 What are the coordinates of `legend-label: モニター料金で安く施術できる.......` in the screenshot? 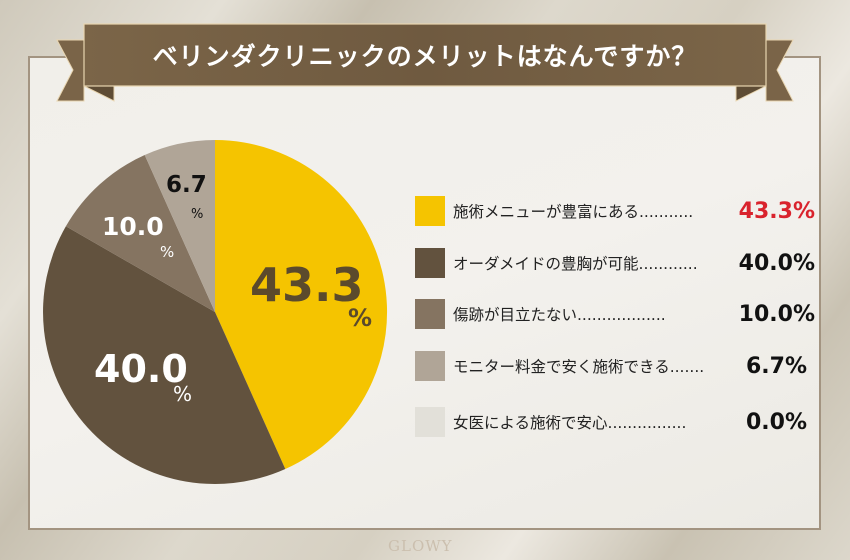 It's located at (579, 367).